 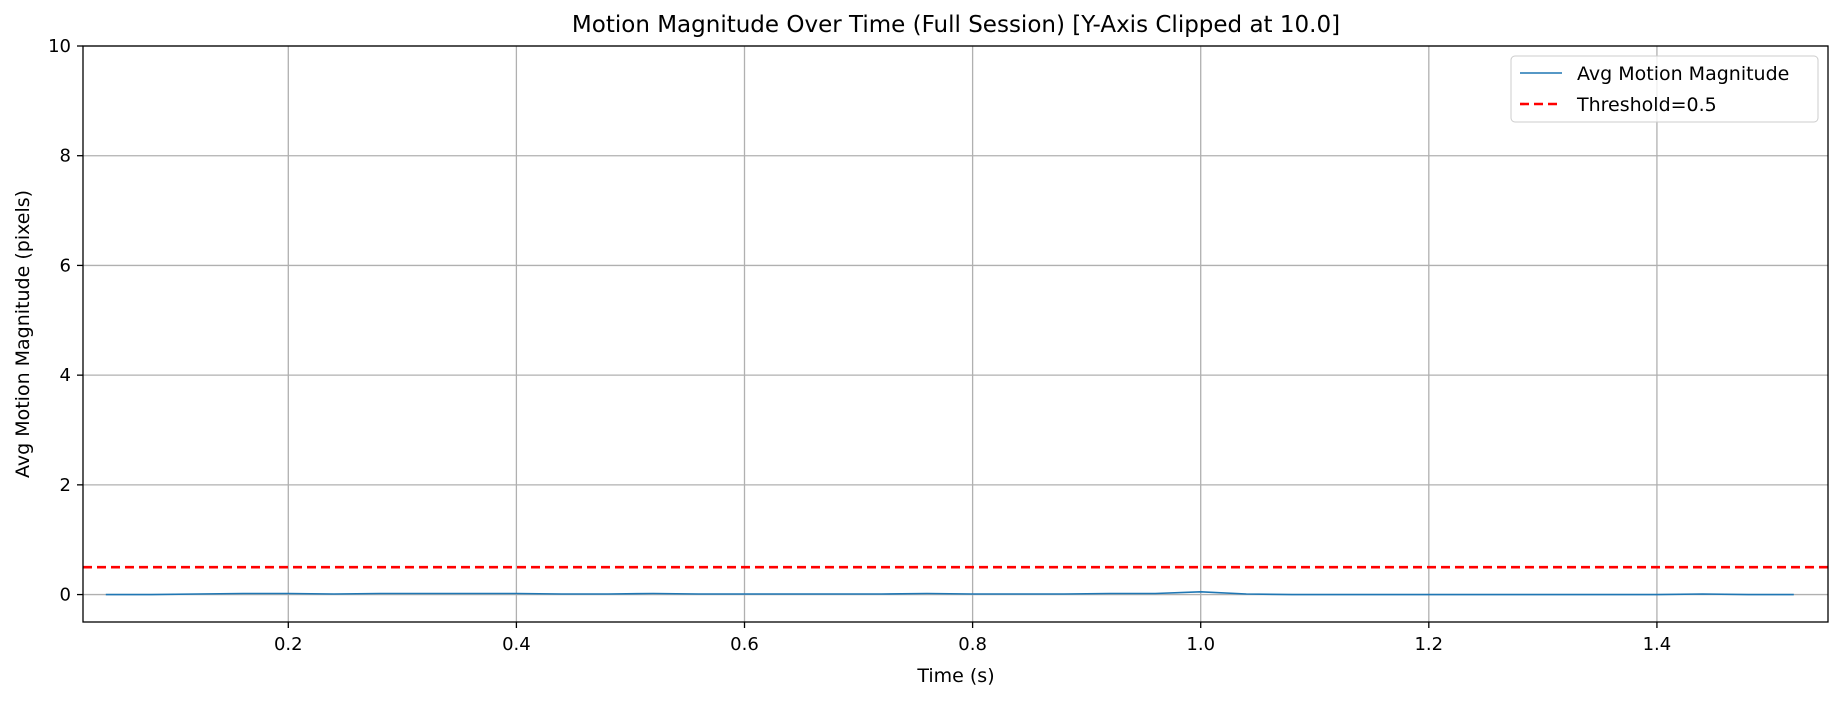 What do you see at coordinates (65, 375) in the screenshot?
I see `y-tick-label: 4` at bounding box center [65, 375].